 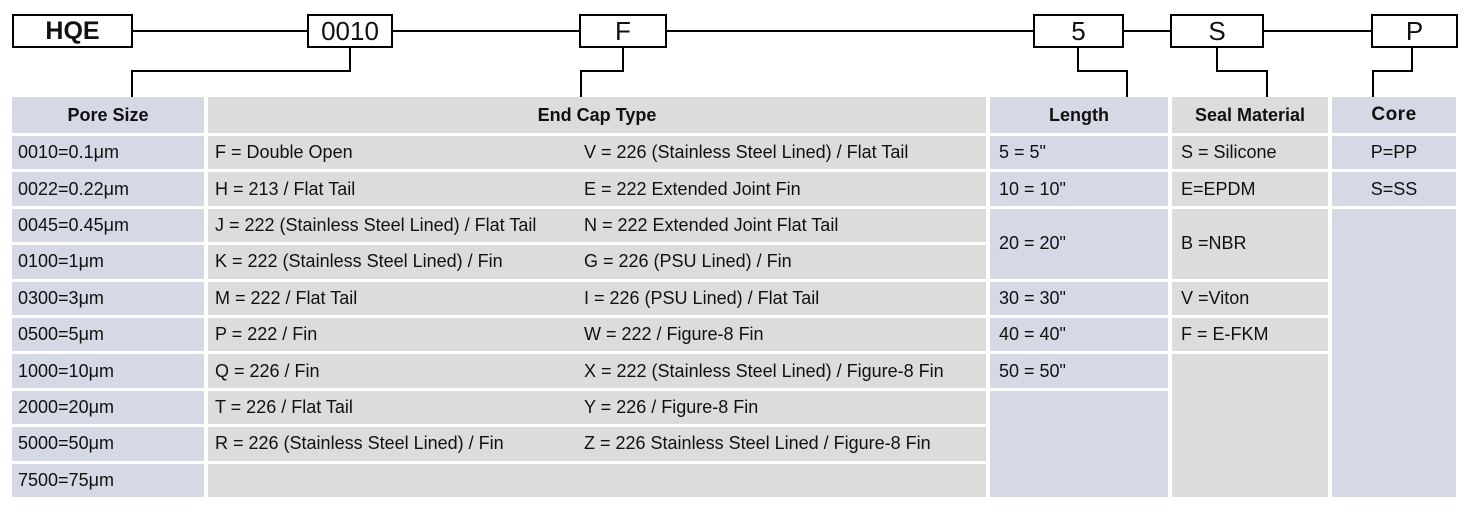 I want to click on column-header-length: Length, so click(x=1079, y=115).